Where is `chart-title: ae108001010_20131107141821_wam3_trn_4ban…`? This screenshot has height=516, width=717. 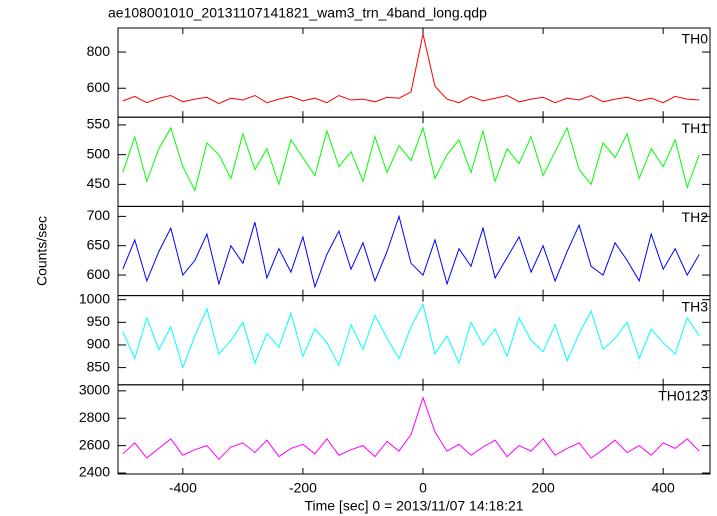
chart-title: ae108001010_20131107141821_wam3_trn_4ban… is located at coordinates (297, 13).